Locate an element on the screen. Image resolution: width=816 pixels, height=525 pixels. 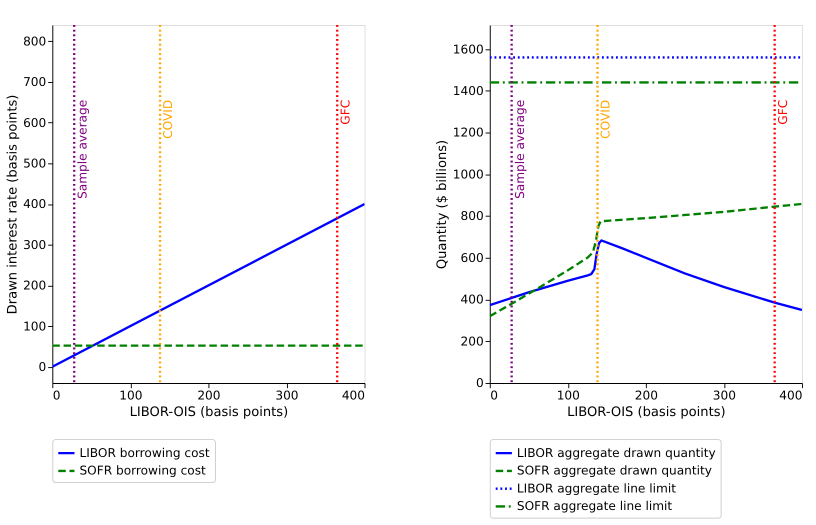
y-axis-title: Quantity ($ billions) is located at coordinates (442, 205).